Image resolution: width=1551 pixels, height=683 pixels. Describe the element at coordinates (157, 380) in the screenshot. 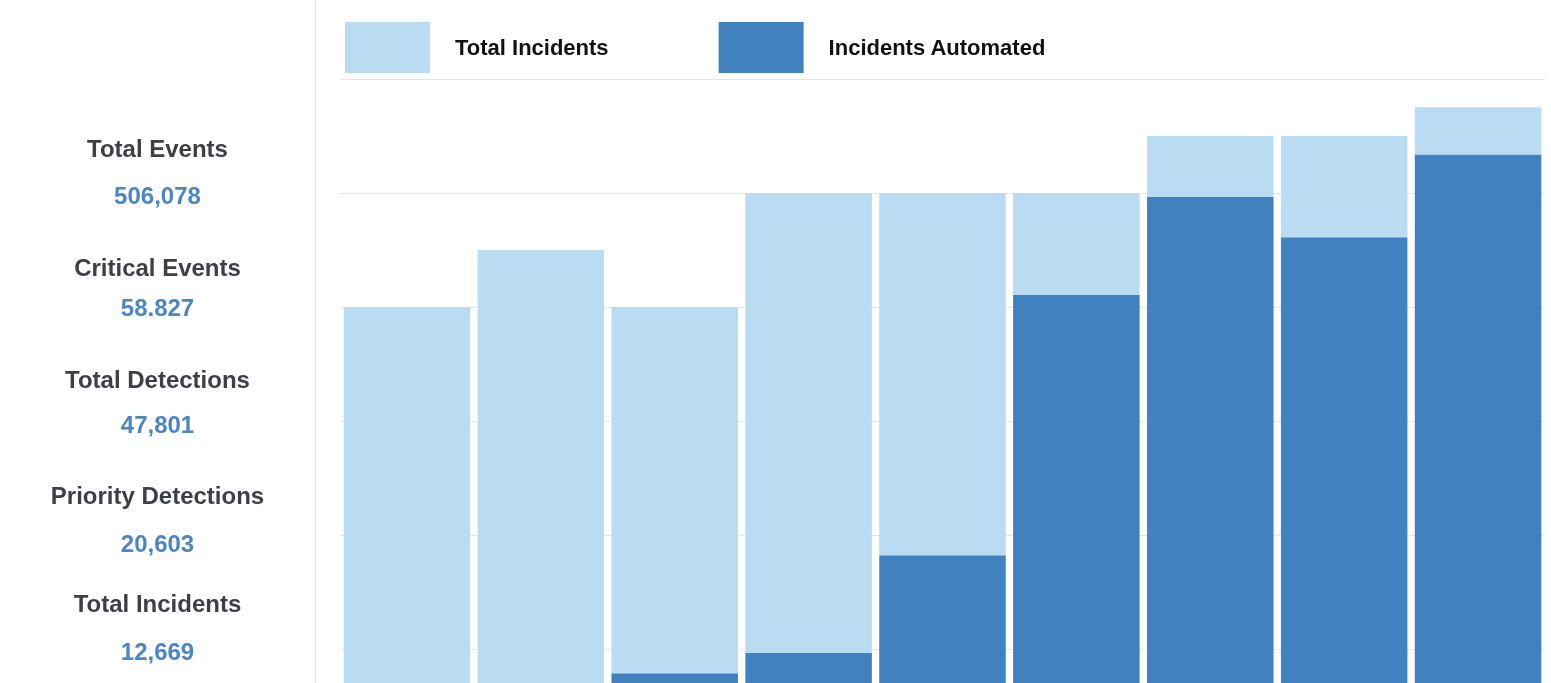

I see `text: Total Detections` at that location.